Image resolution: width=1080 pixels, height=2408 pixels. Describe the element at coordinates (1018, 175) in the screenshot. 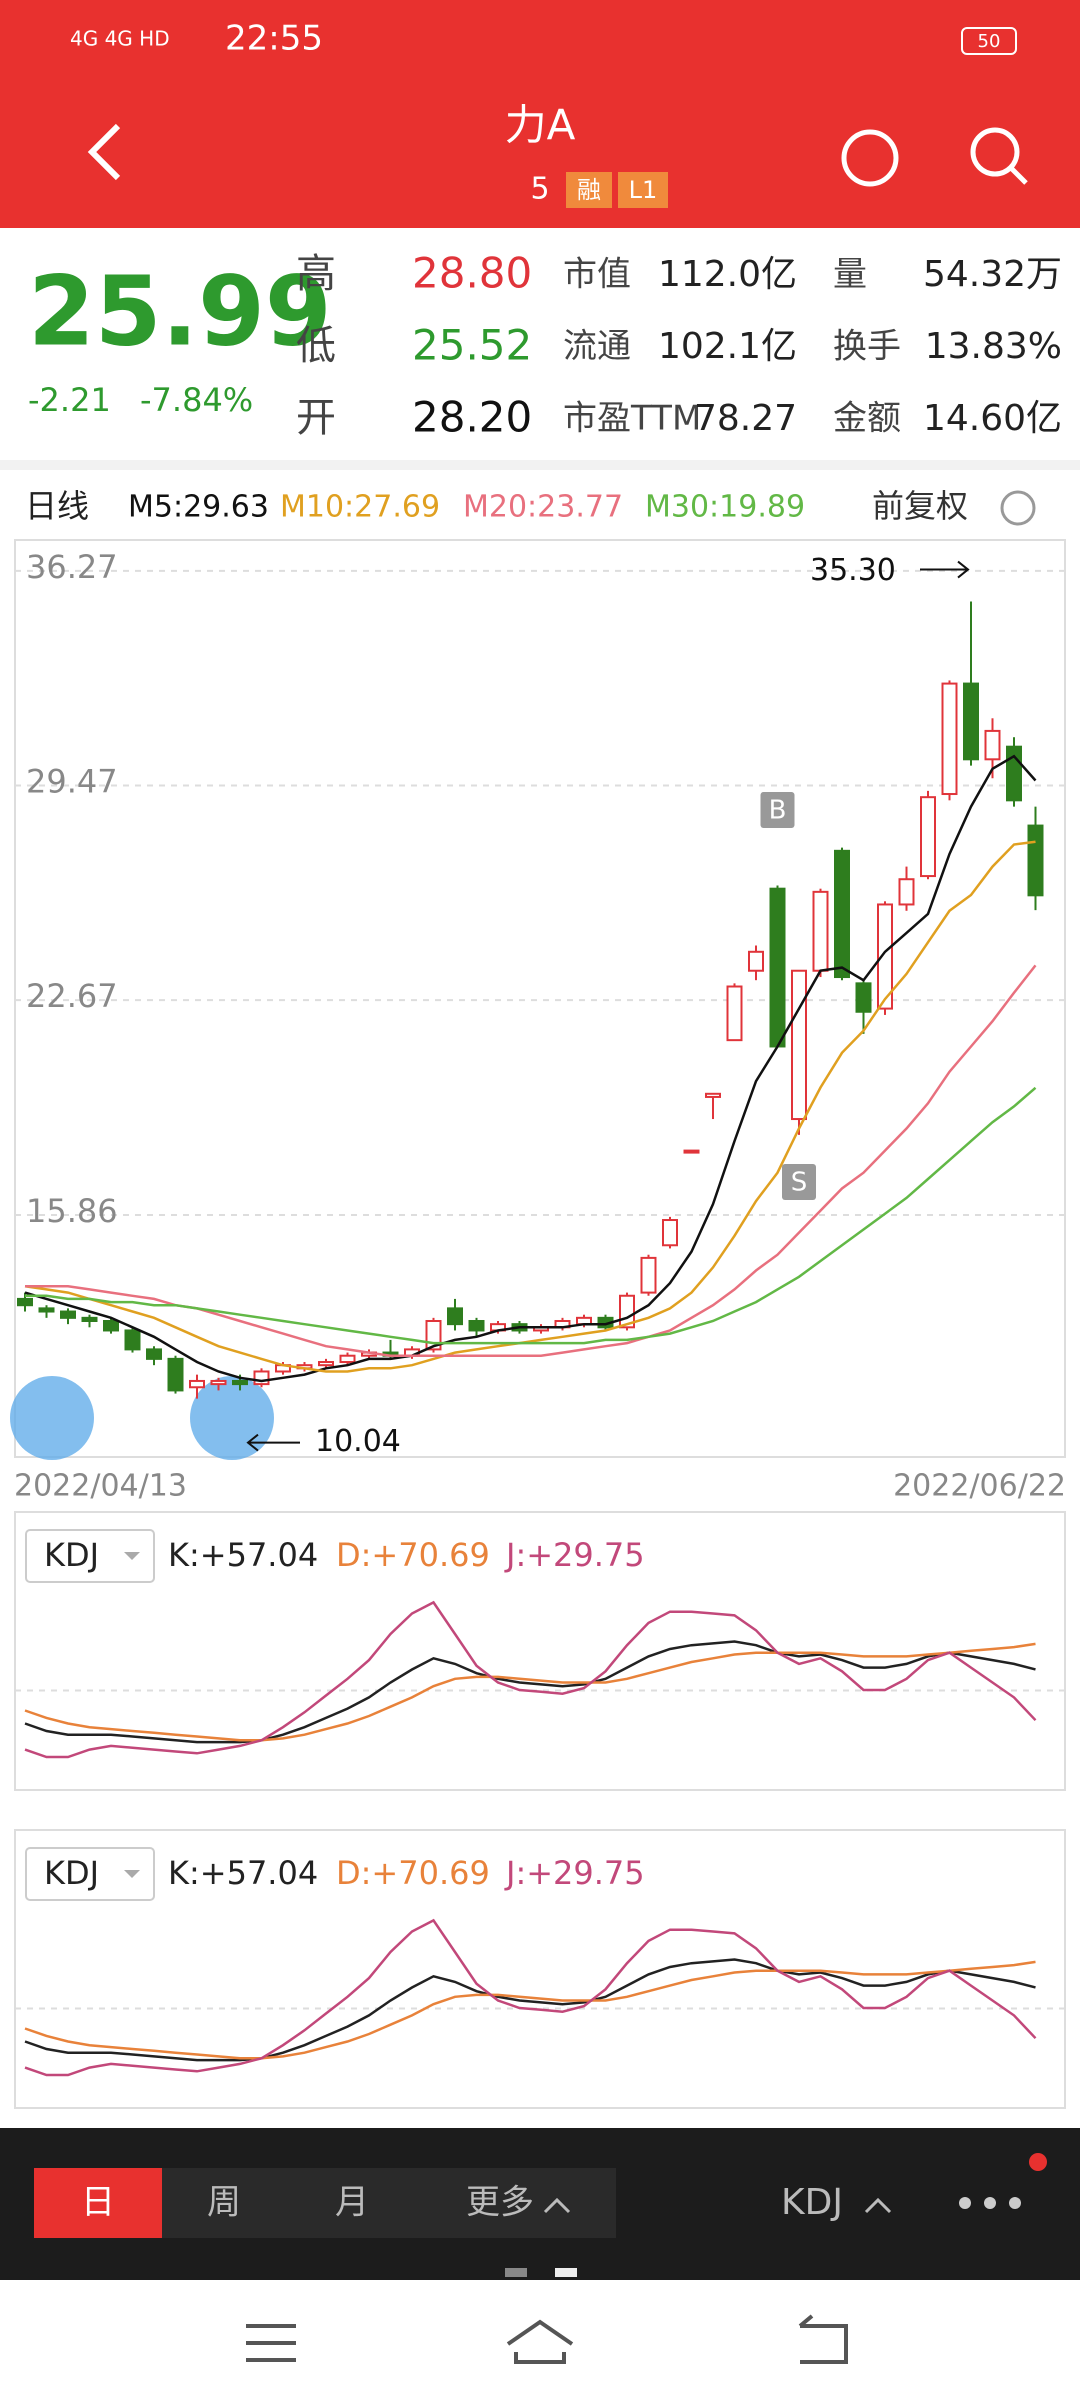

I see `search-handle` at that location.